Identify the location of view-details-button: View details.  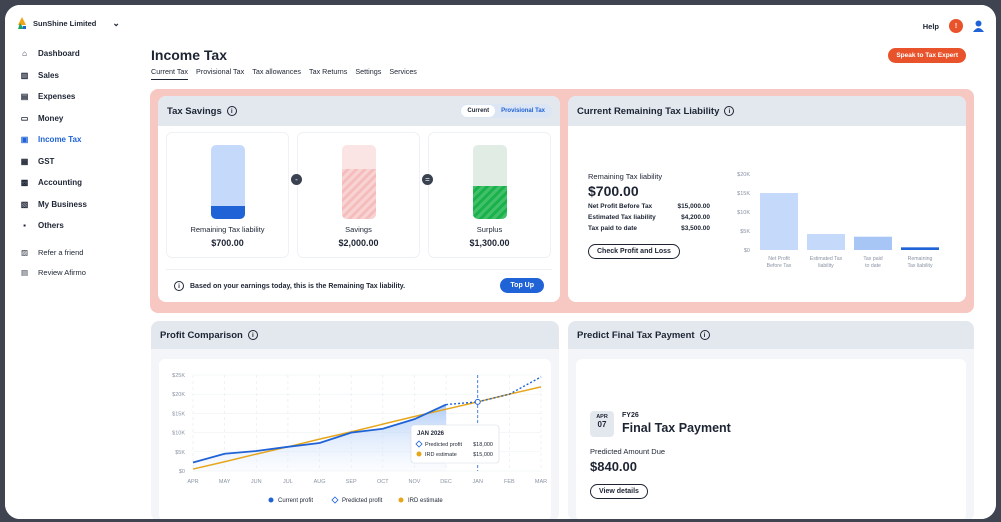
(619, 491).